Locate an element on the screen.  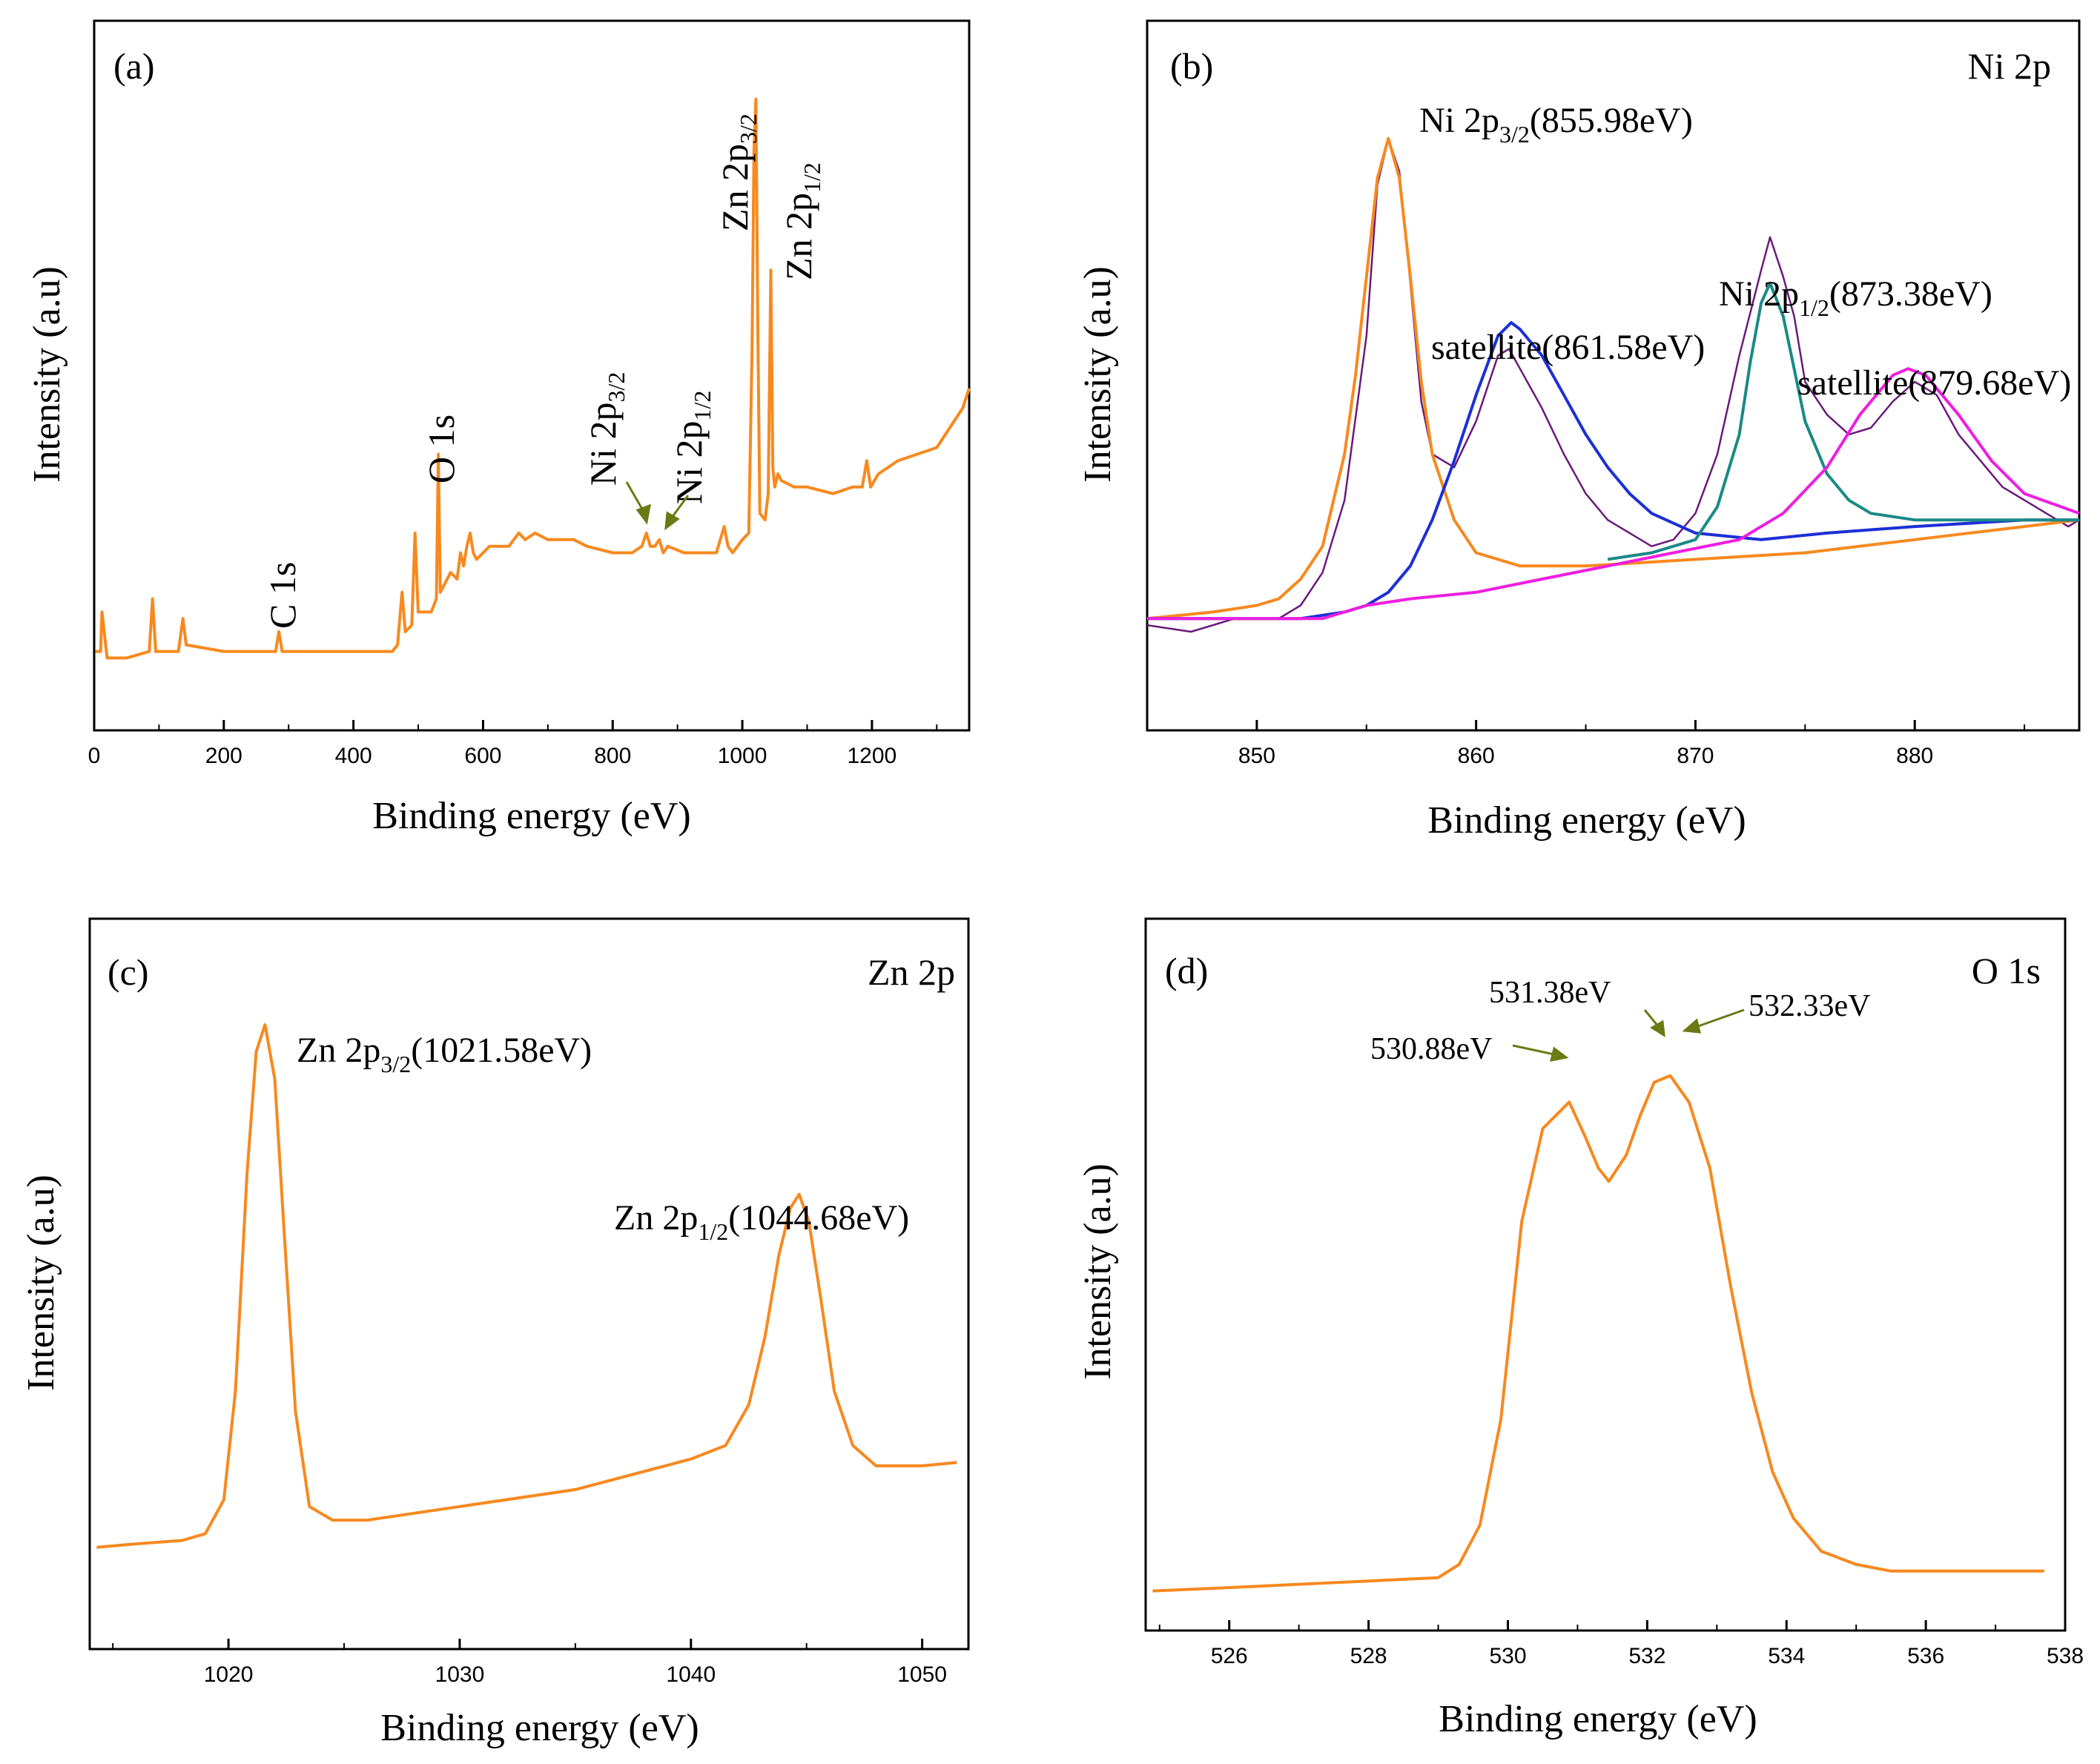
panel-b-plot is located at coordinates (1613, 384).